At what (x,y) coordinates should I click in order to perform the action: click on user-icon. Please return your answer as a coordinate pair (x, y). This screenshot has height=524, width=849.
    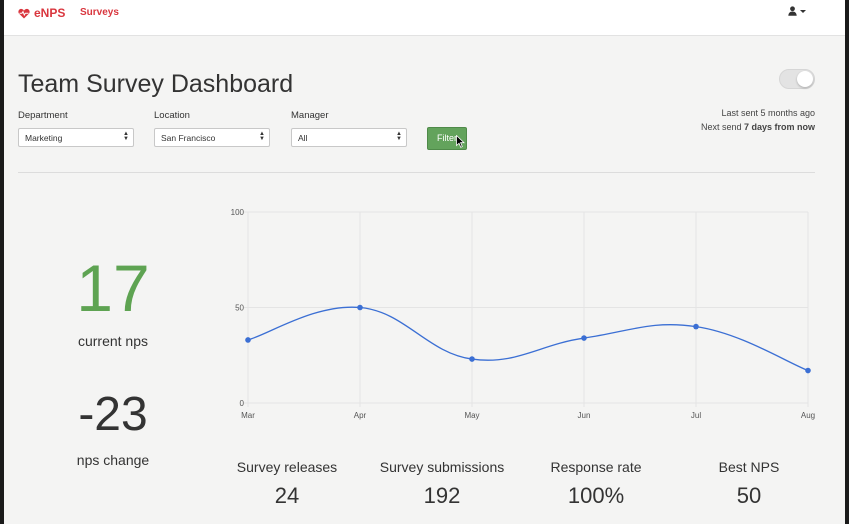
    Looking at the image, I should click on (792, 11).